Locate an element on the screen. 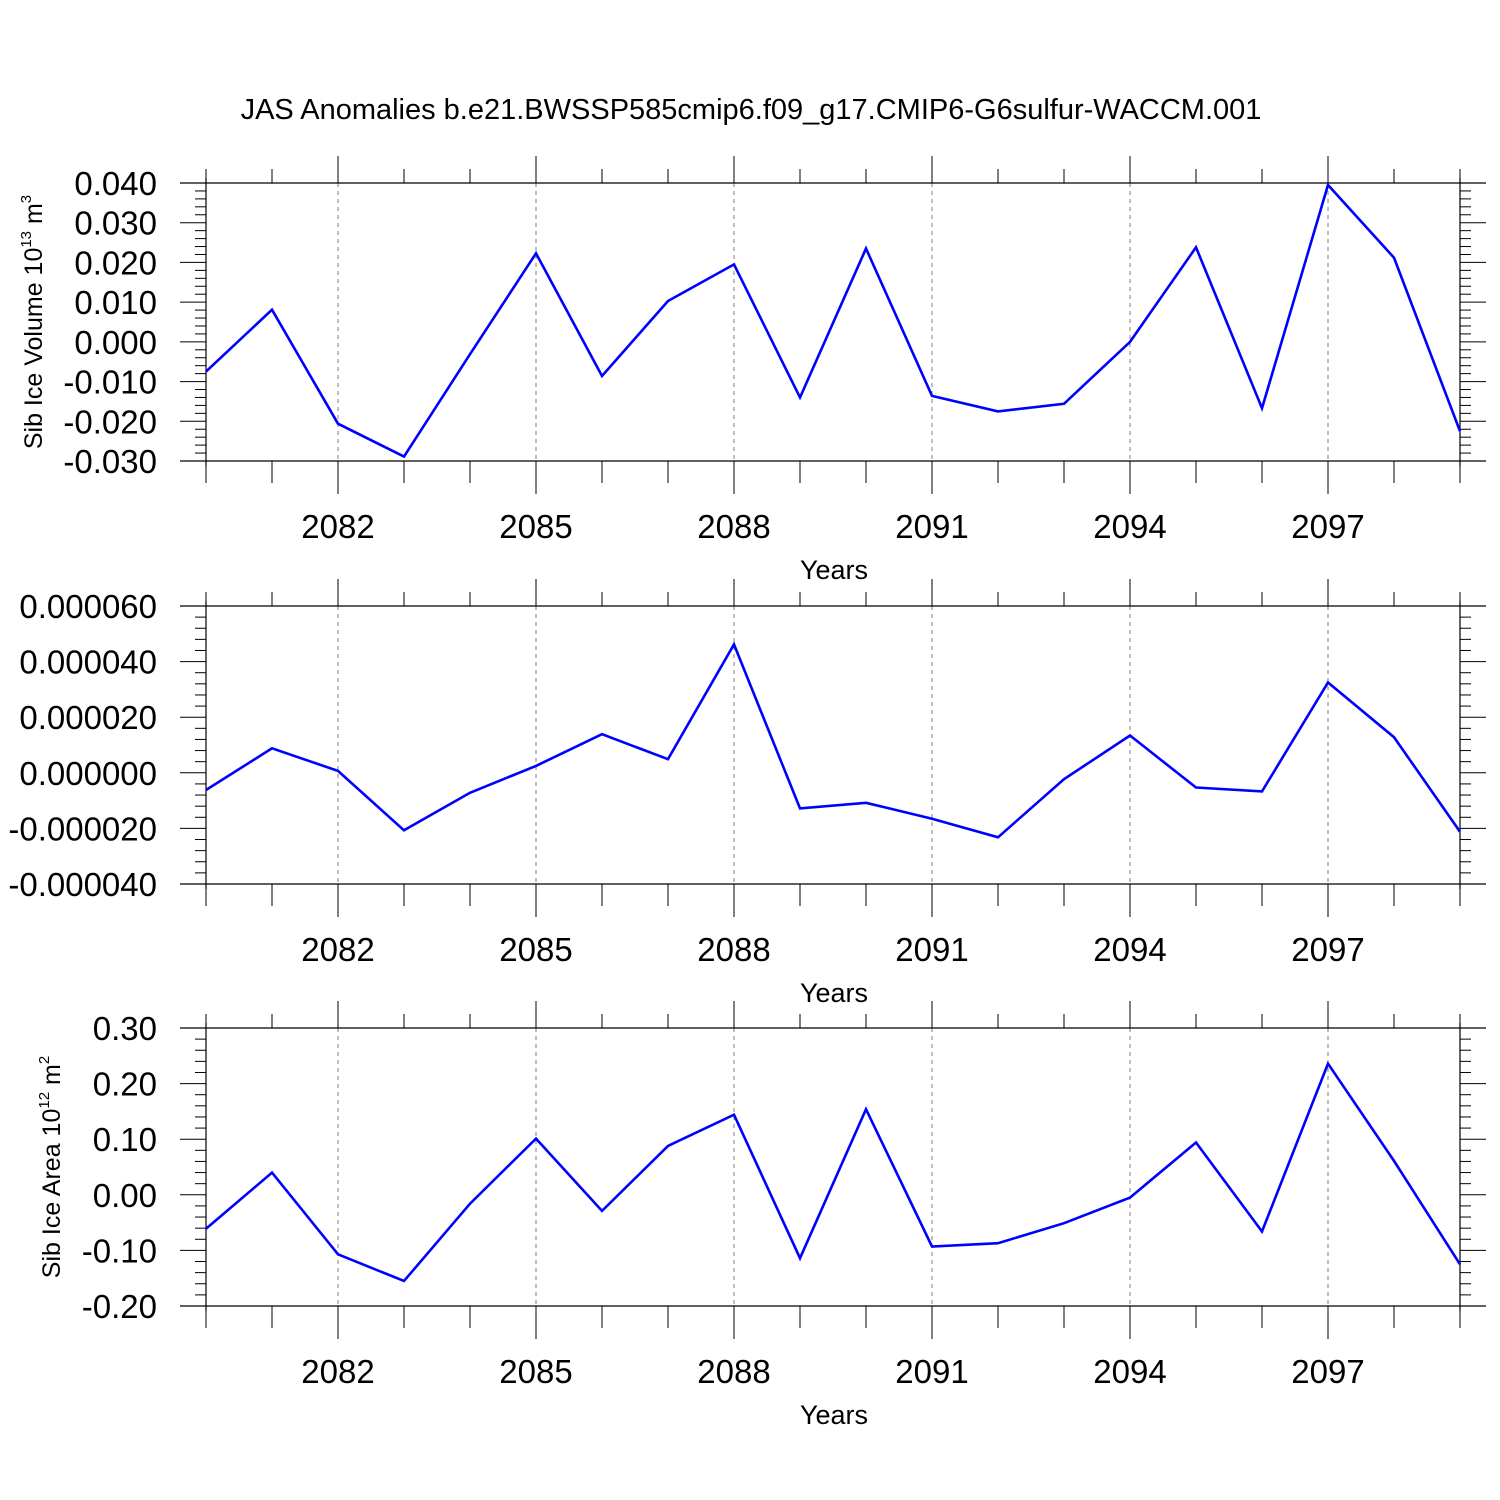 This screenshot has width=1500, height=1500. y-tick-label: -0.000020 is located at coordinates (82, 828).